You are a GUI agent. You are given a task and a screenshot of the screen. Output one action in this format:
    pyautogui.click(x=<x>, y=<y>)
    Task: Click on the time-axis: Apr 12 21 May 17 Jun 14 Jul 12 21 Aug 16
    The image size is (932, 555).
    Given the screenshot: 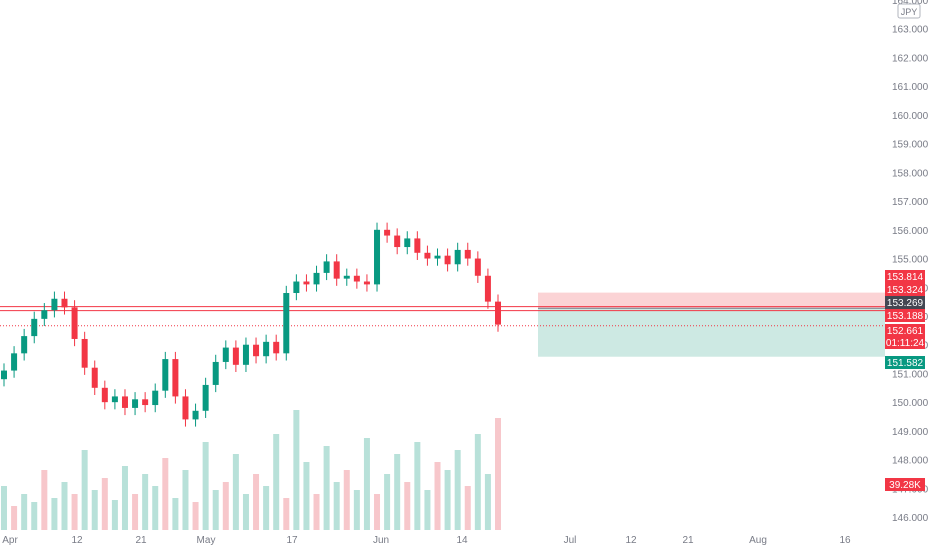 What is the action you would take?
    pyautogui.click(x=426, y=540)
    